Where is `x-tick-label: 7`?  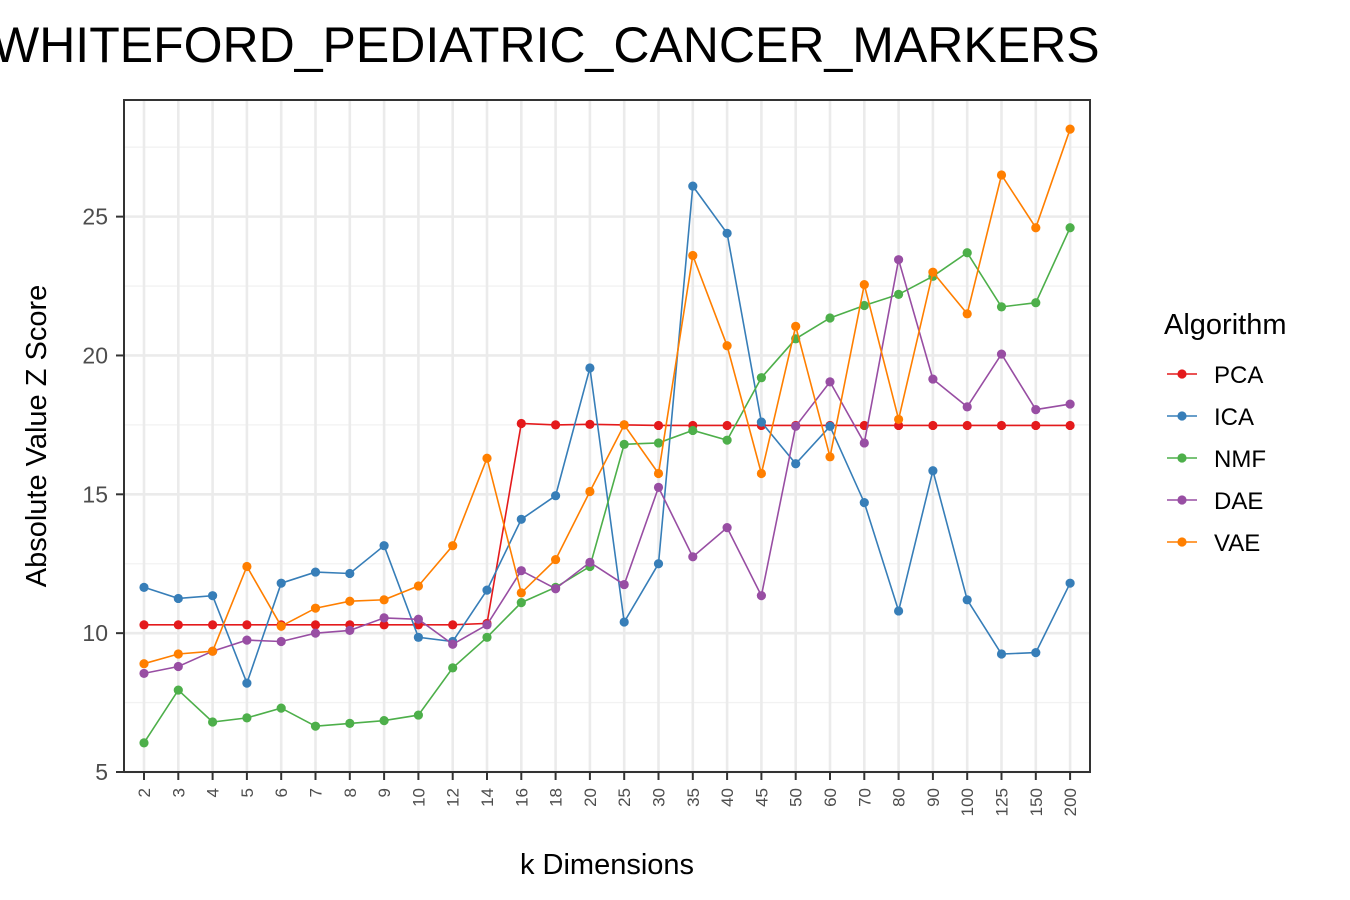
x-tick-label: 7 is located at coordinates (316, 792).